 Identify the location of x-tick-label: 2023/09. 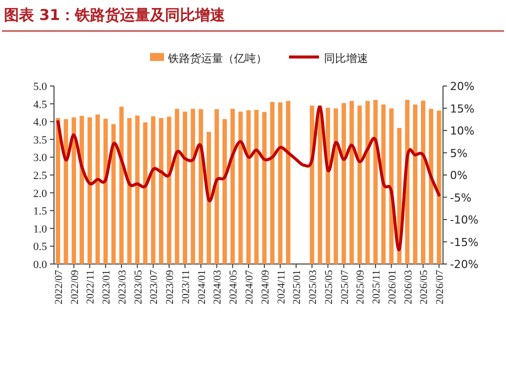
(170, 287).